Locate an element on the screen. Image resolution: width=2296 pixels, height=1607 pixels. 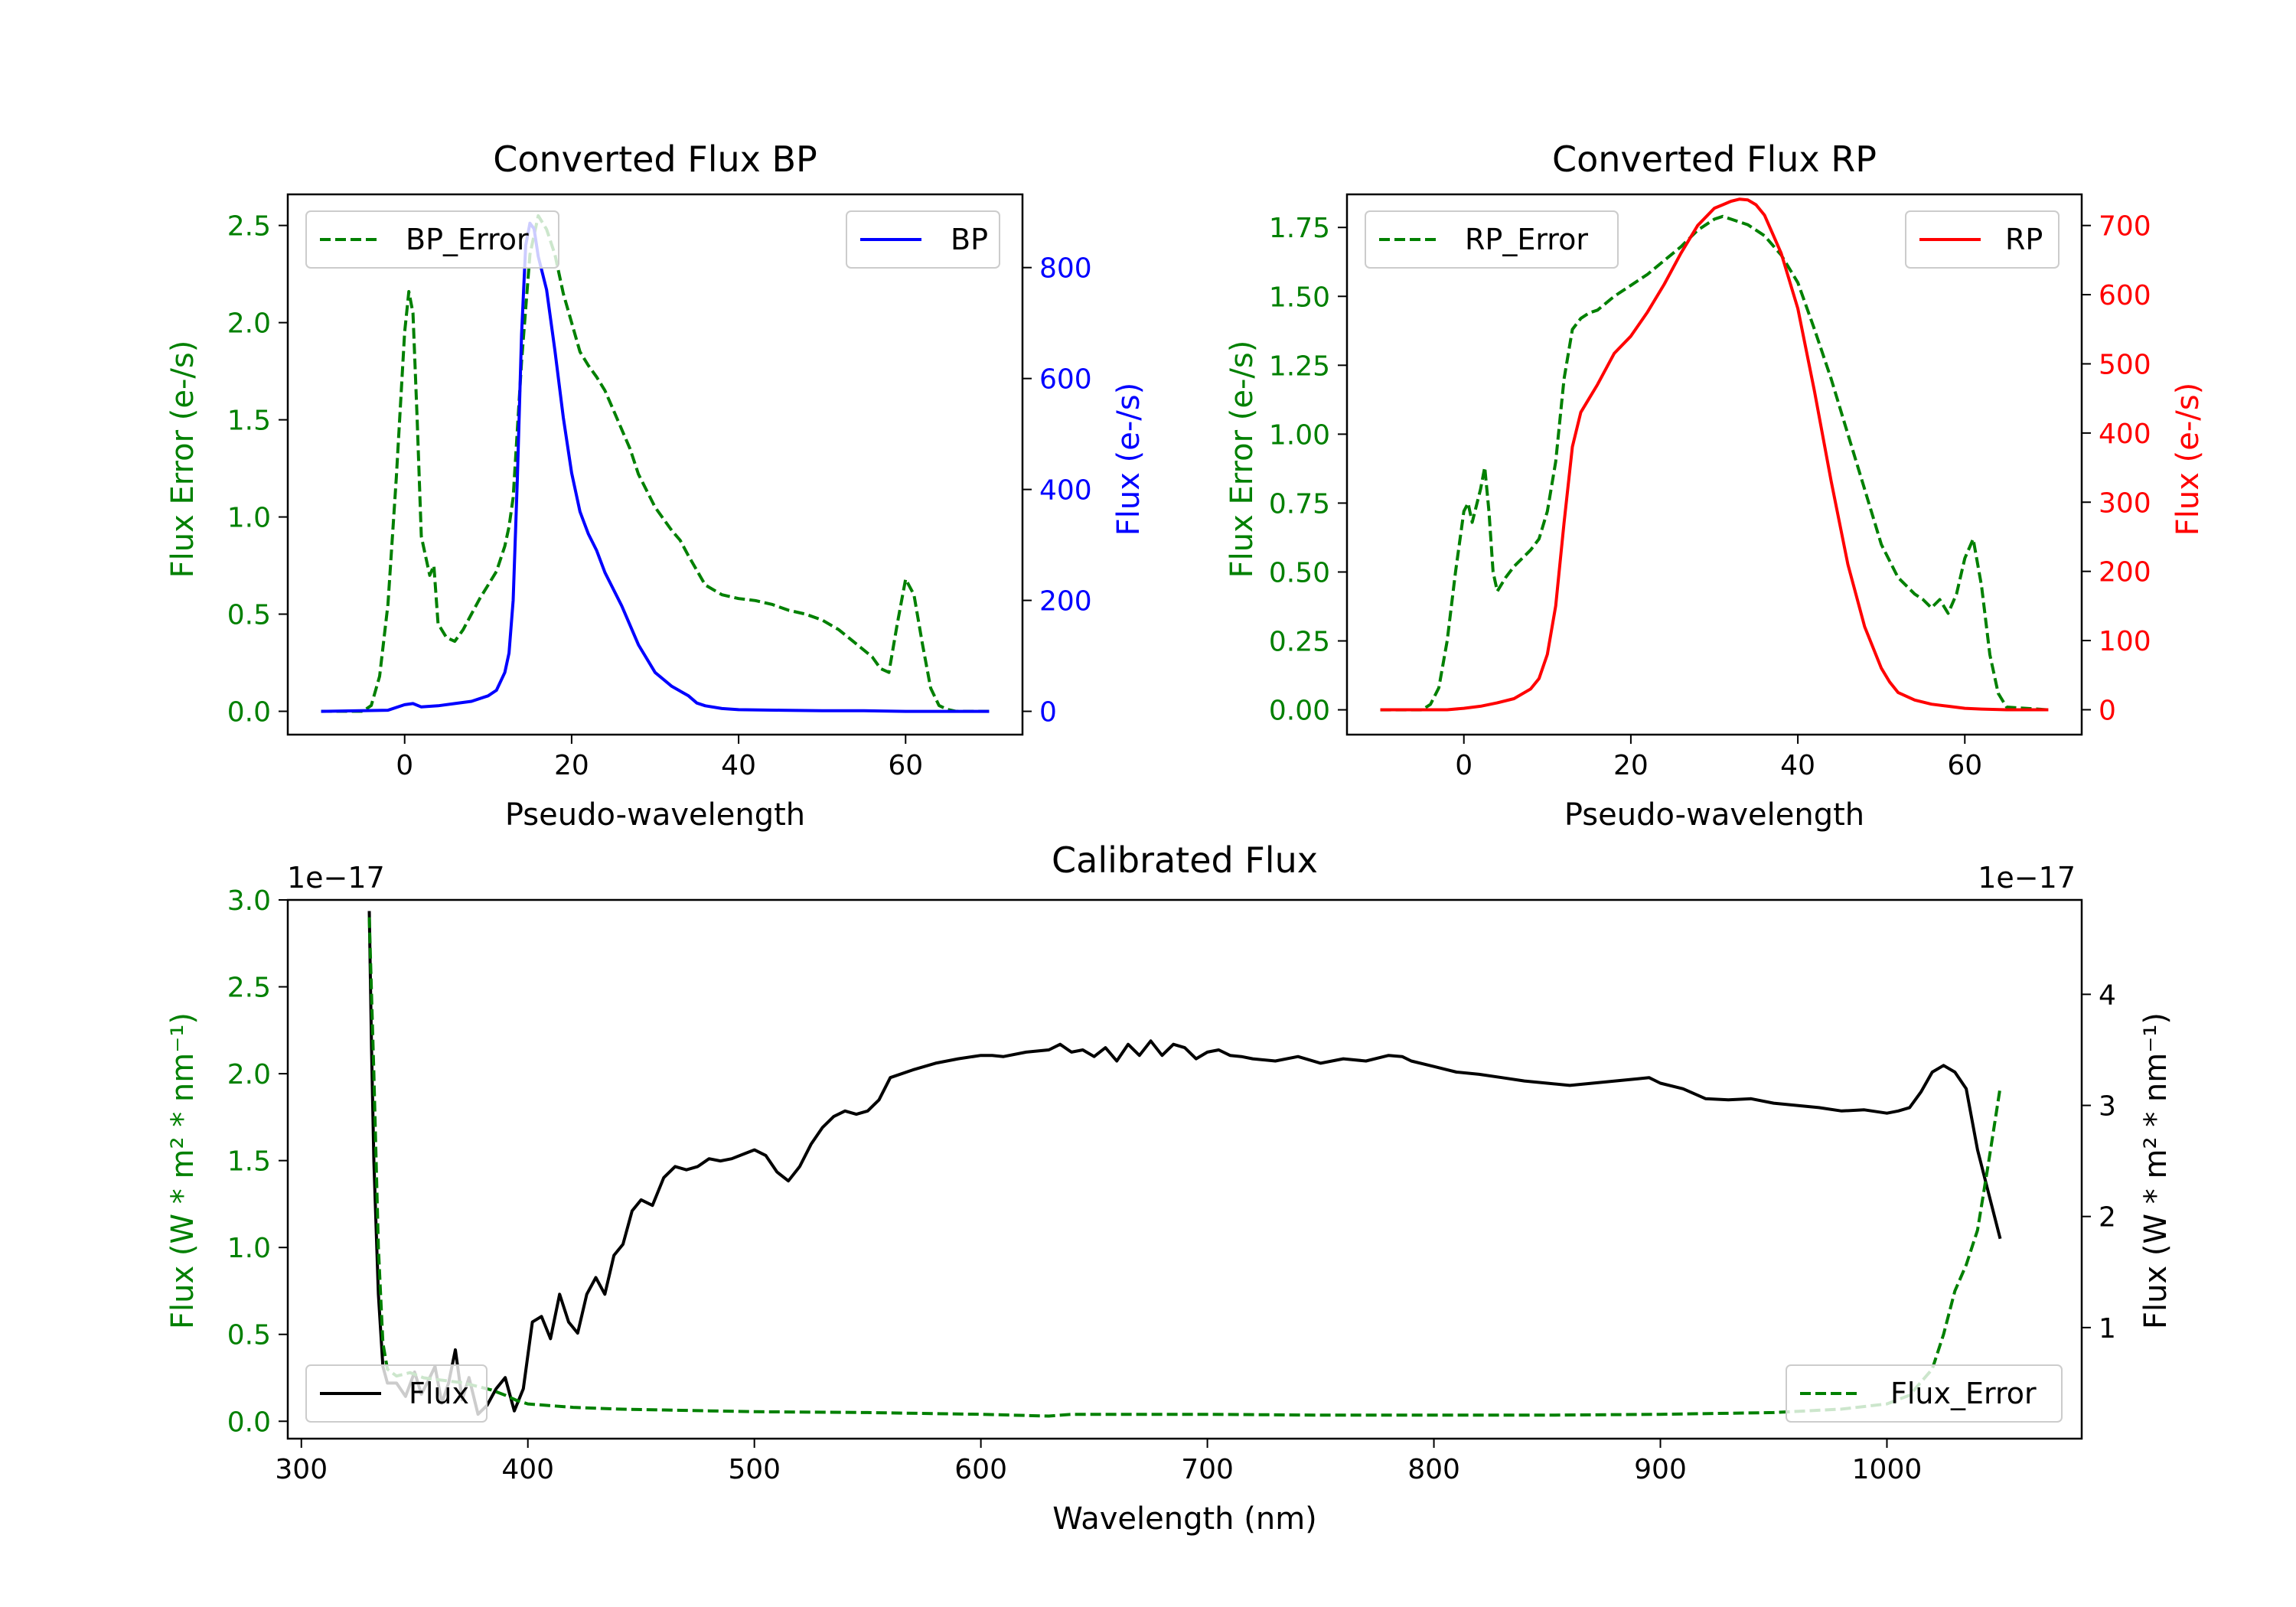
rp-right-y-tick-label: 400 is located at coordinates (2125, 435).